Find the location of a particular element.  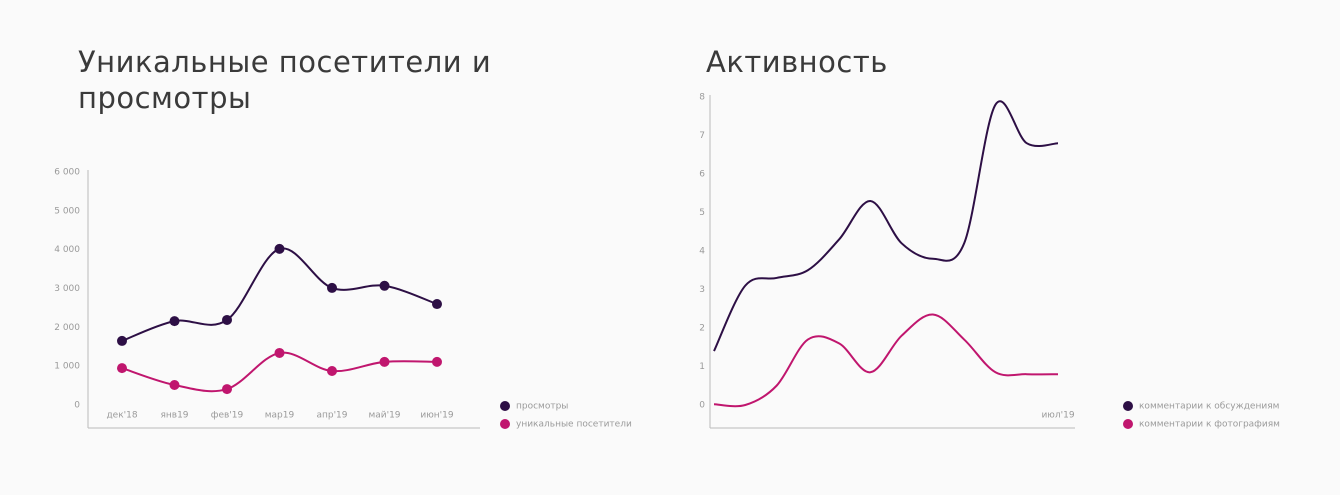

chart-title: Активность is located at coordinates (797, 62).